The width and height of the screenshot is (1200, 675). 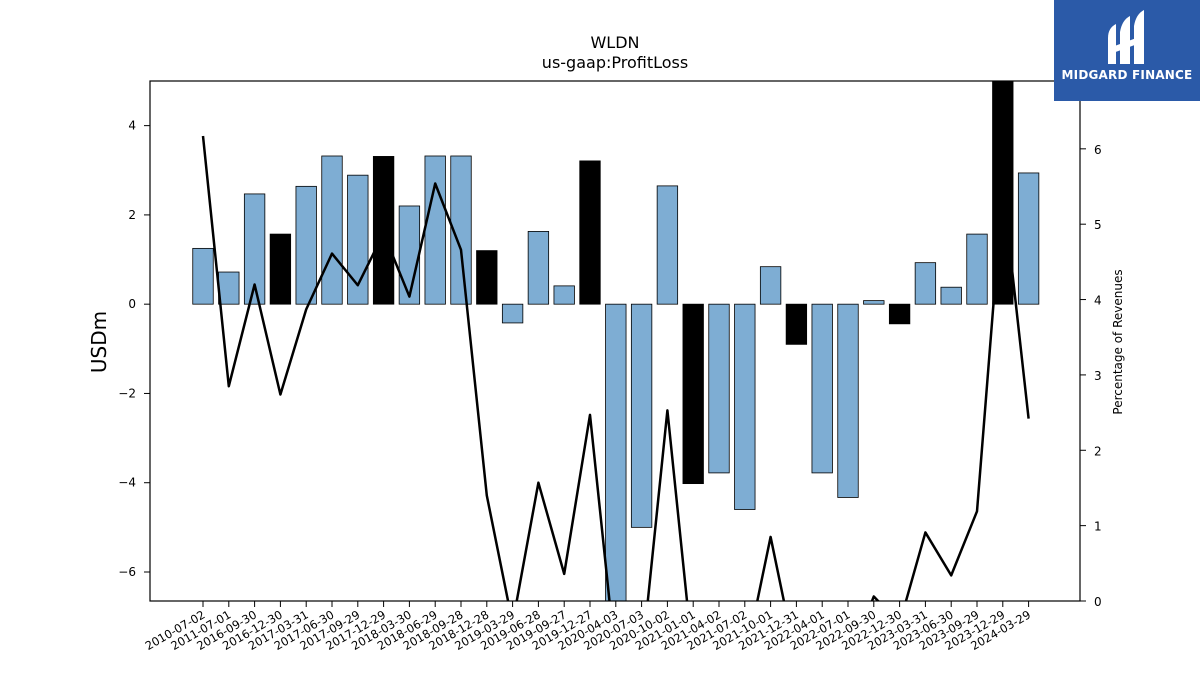 What do you see at coordinates (1098, 602) in the screenshot?
I see `y-right-tick-label: 0` at bounding box center [1098, 602].